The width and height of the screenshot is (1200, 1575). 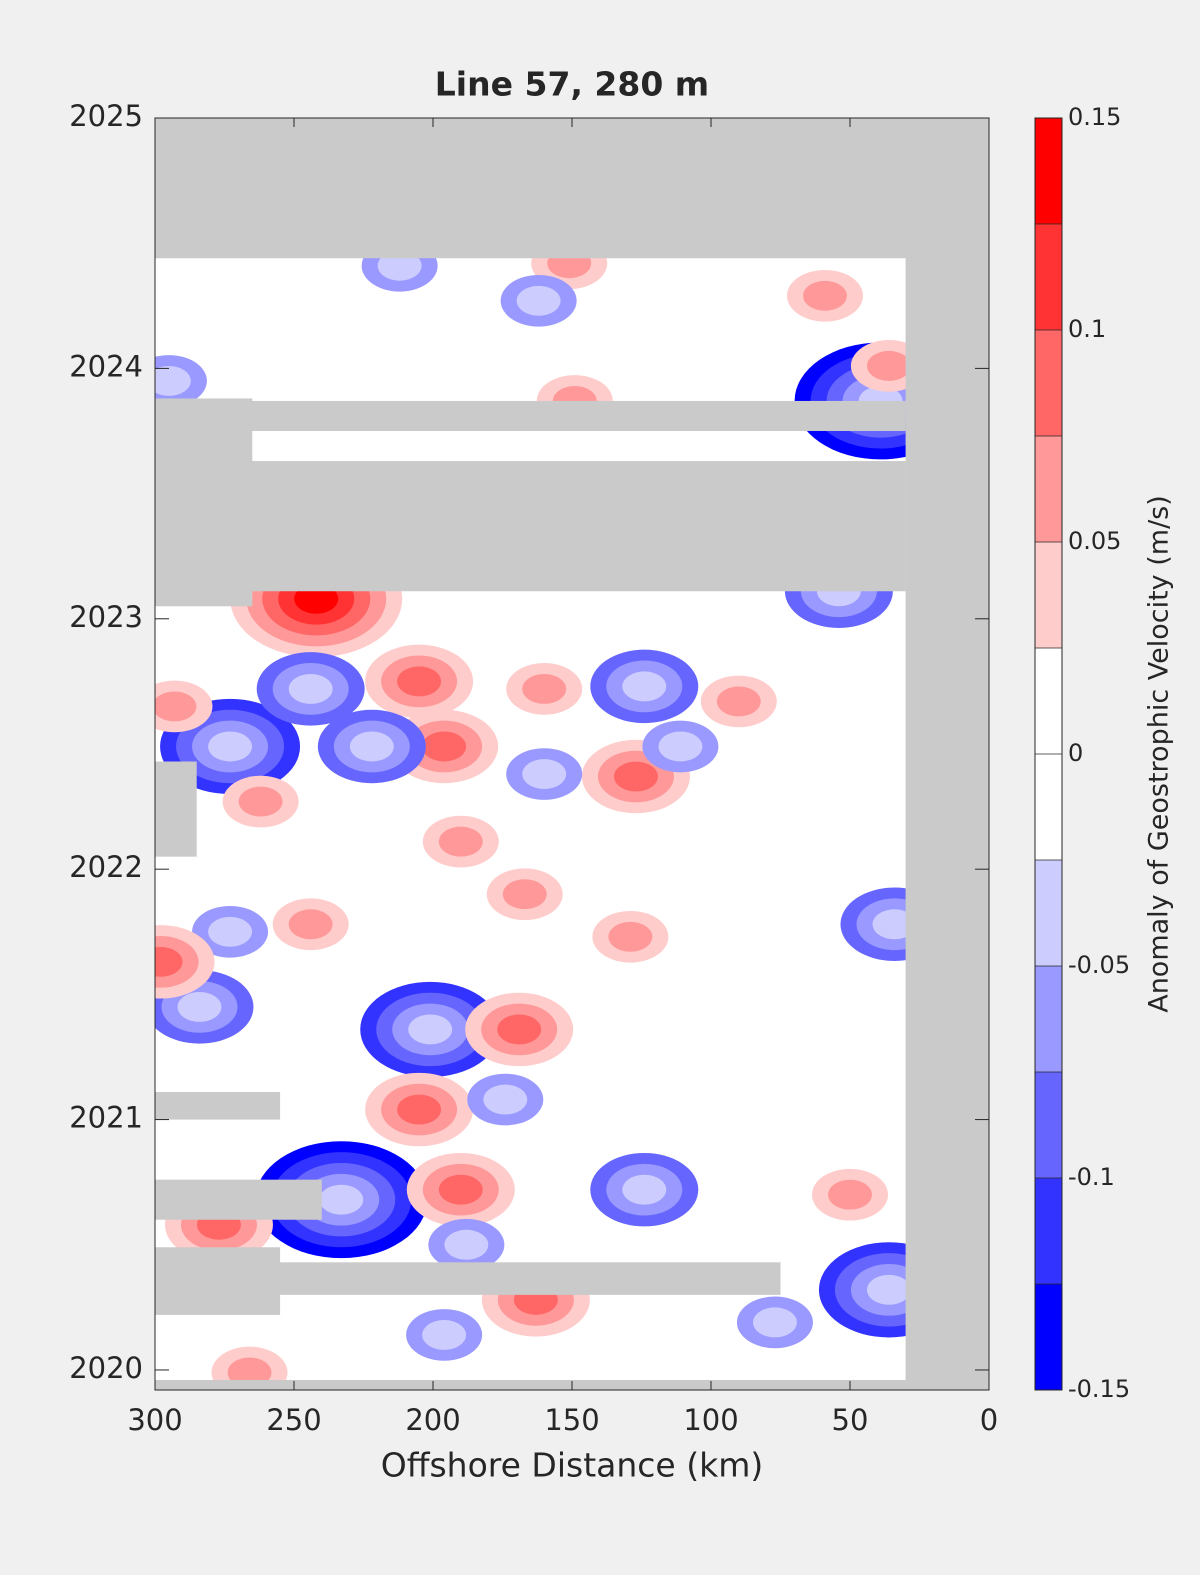 What do you see at coordinates (989, 1420) in the screenshot?
I see `x-tick-label: 0` at bounding box center [989, 1420].